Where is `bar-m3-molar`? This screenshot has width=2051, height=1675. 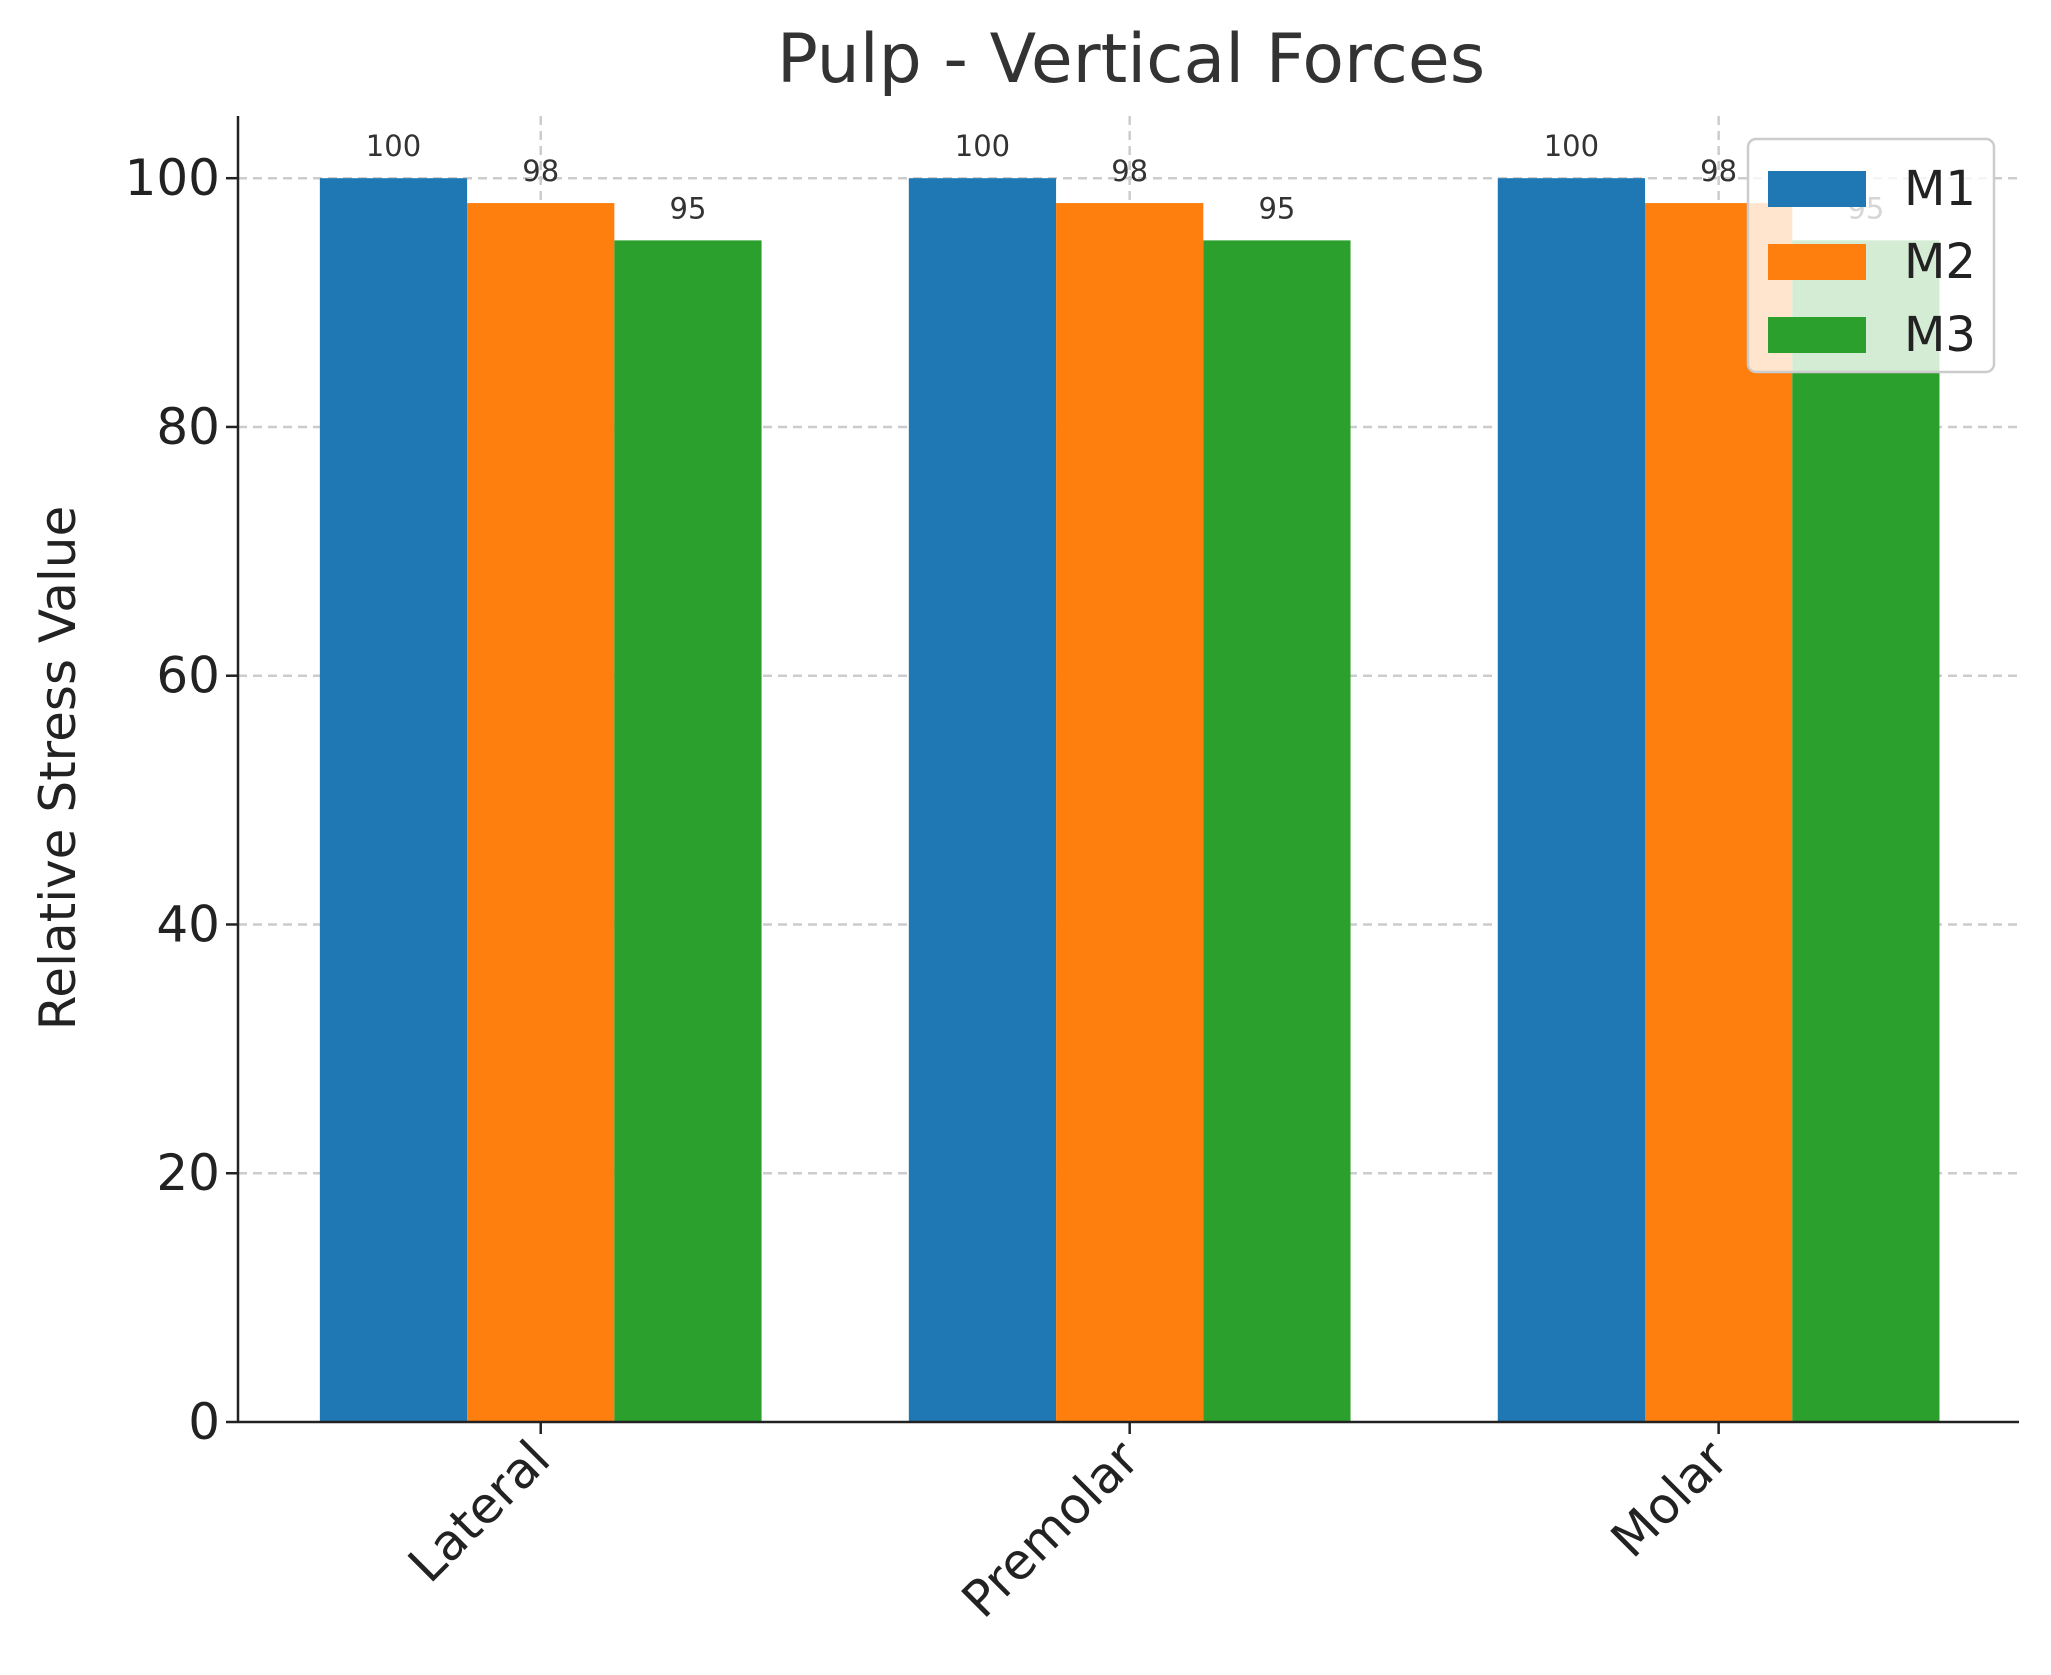
bar-m3-molar is located at coordinates (1866, 831).